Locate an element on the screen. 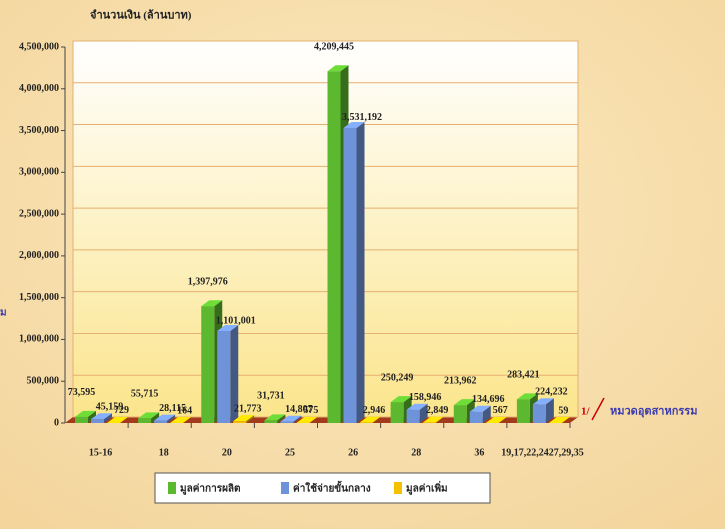 This screenshot has height=529, width=725. x-tick-label: 15-16 is located at coordinates (100, 452).